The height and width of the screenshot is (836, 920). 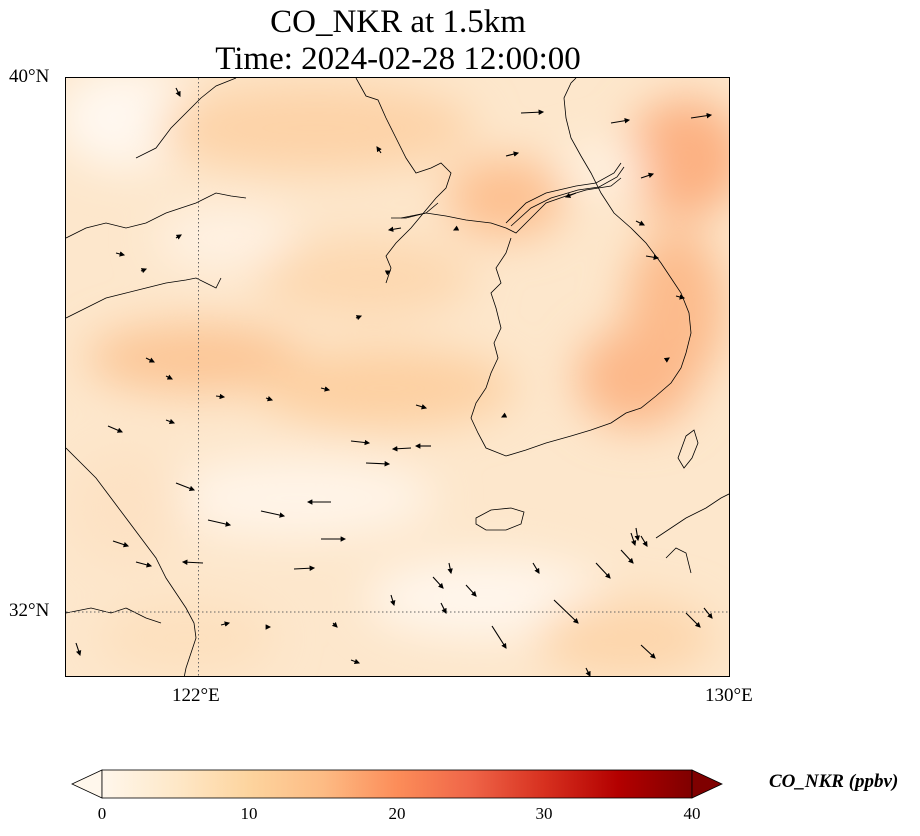 I want to click on colorbar-label: CO_NKR (ppbv), so click(x=834, y=781).